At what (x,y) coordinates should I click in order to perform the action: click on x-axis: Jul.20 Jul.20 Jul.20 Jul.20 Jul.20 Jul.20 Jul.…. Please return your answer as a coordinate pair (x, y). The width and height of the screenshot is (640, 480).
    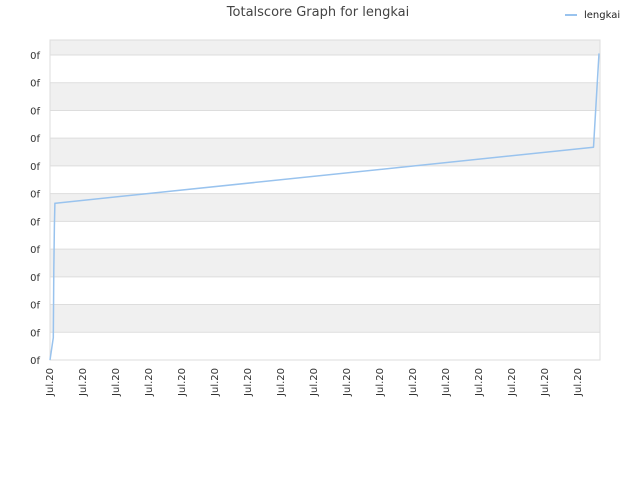
    Looking at the image, I should click on (314, 382).